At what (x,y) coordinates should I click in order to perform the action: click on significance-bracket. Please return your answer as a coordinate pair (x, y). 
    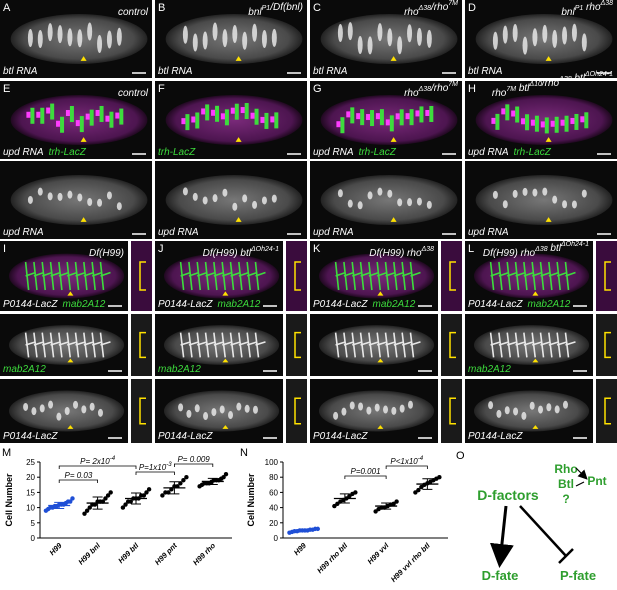
    Looking at the image, I should click on (78, 481).